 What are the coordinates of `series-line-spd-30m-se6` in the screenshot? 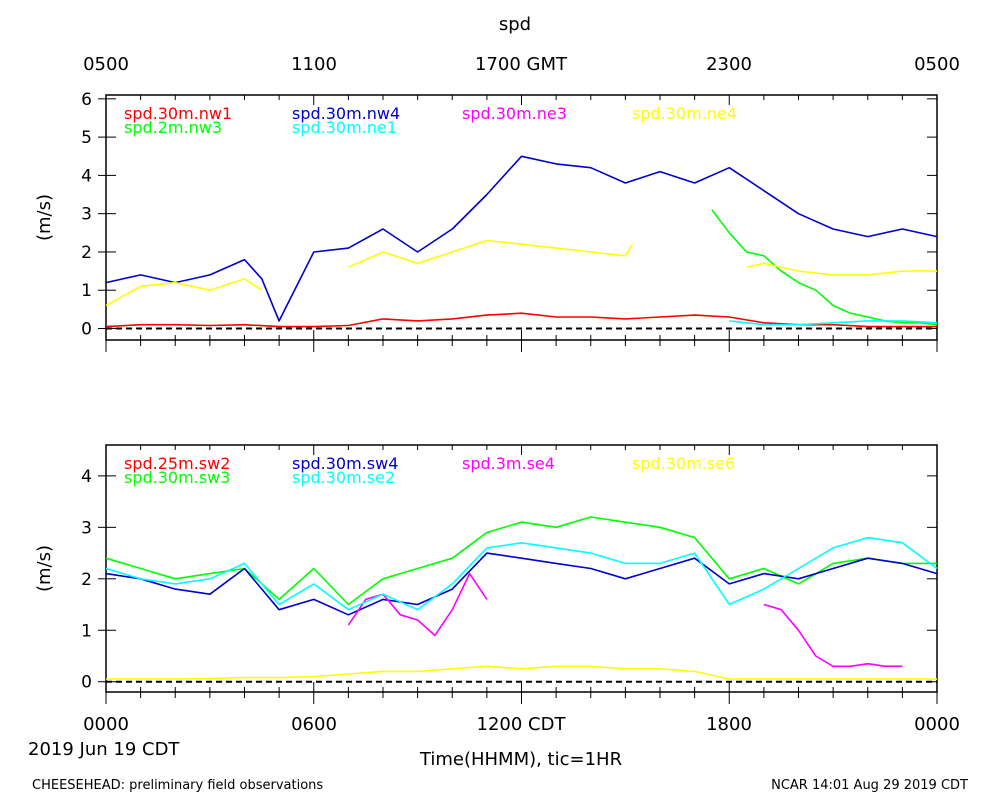 It's located at (521, 672).